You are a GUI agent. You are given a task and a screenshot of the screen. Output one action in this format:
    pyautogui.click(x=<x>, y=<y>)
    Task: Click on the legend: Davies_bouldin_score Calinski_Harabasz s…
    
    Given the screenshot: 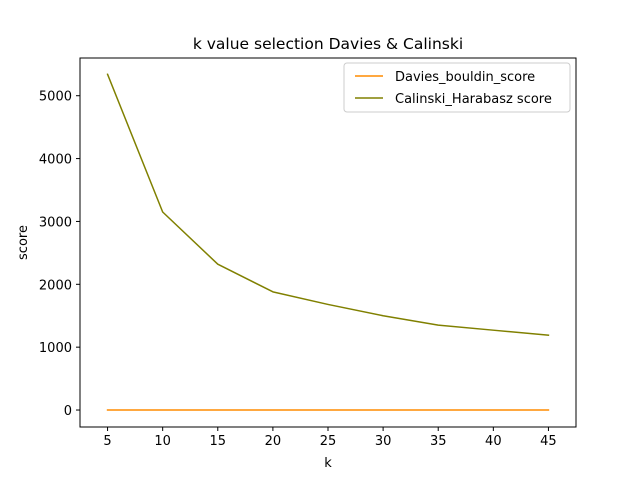 What is the action you would take?
    pyautogui.click(x=457, y=87)
    